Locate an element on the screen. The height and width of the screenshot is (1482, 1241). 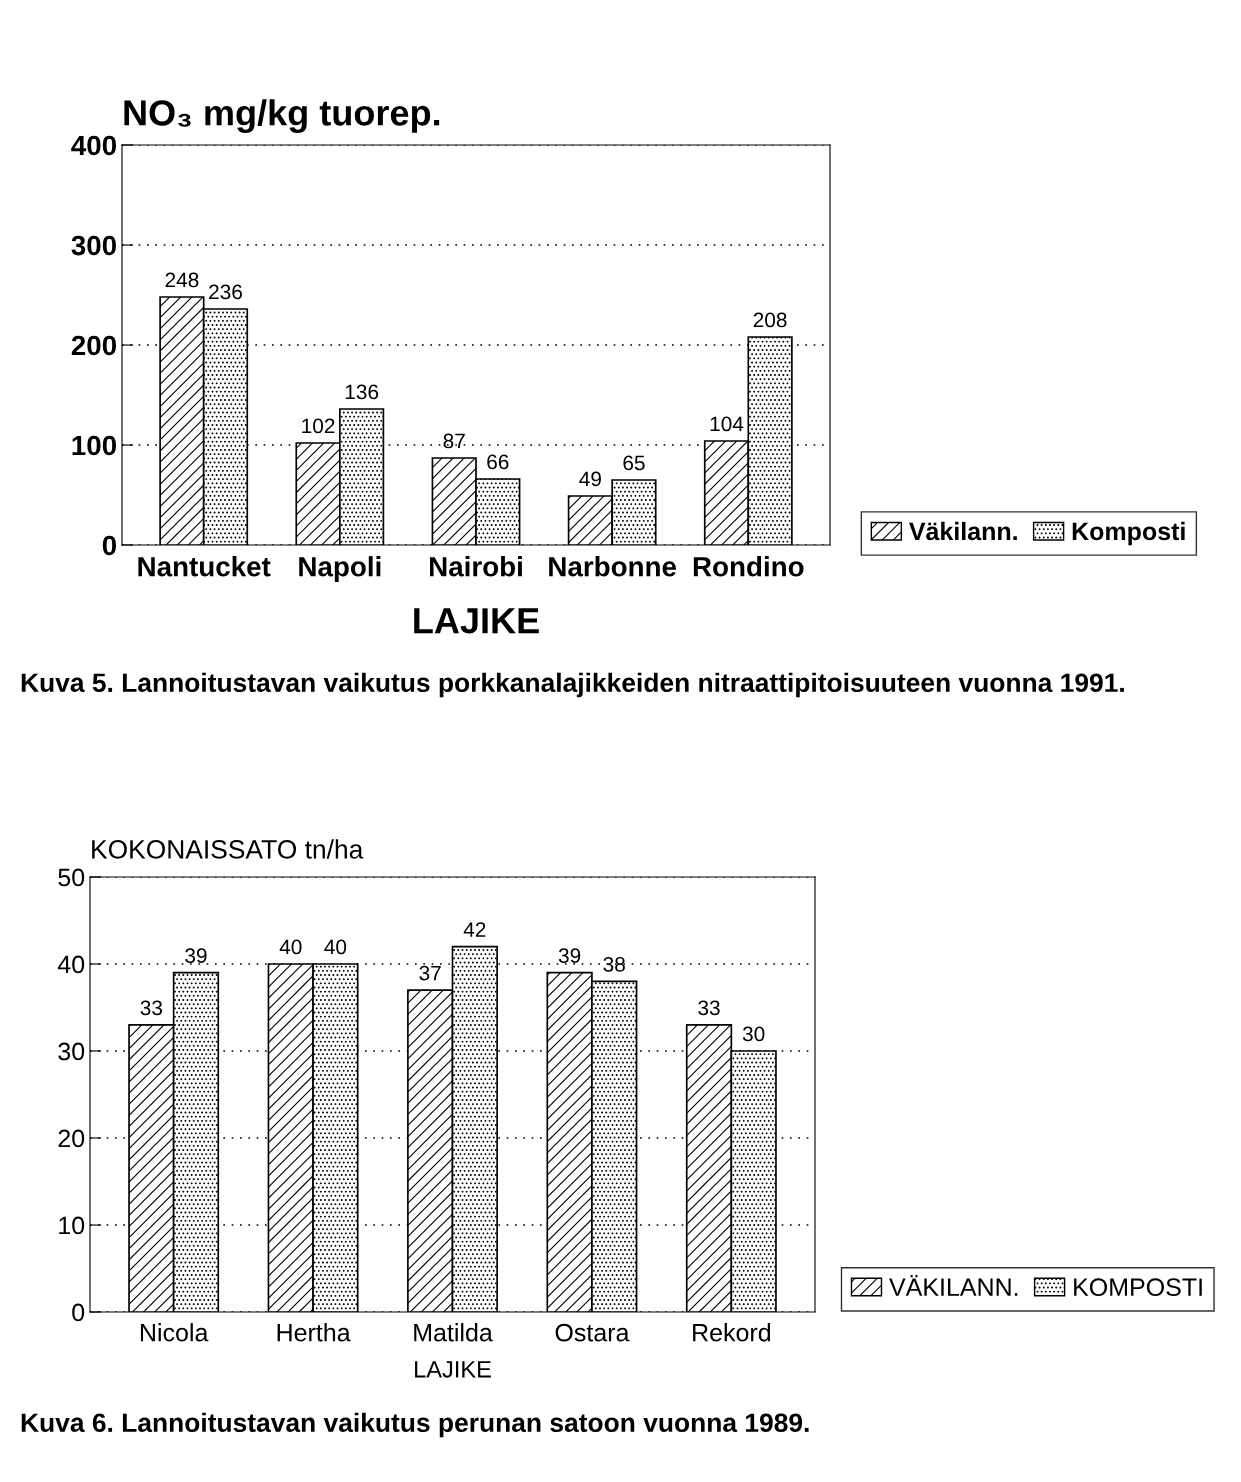
y-tick-label: 50 is located at coordinates (71, 877).